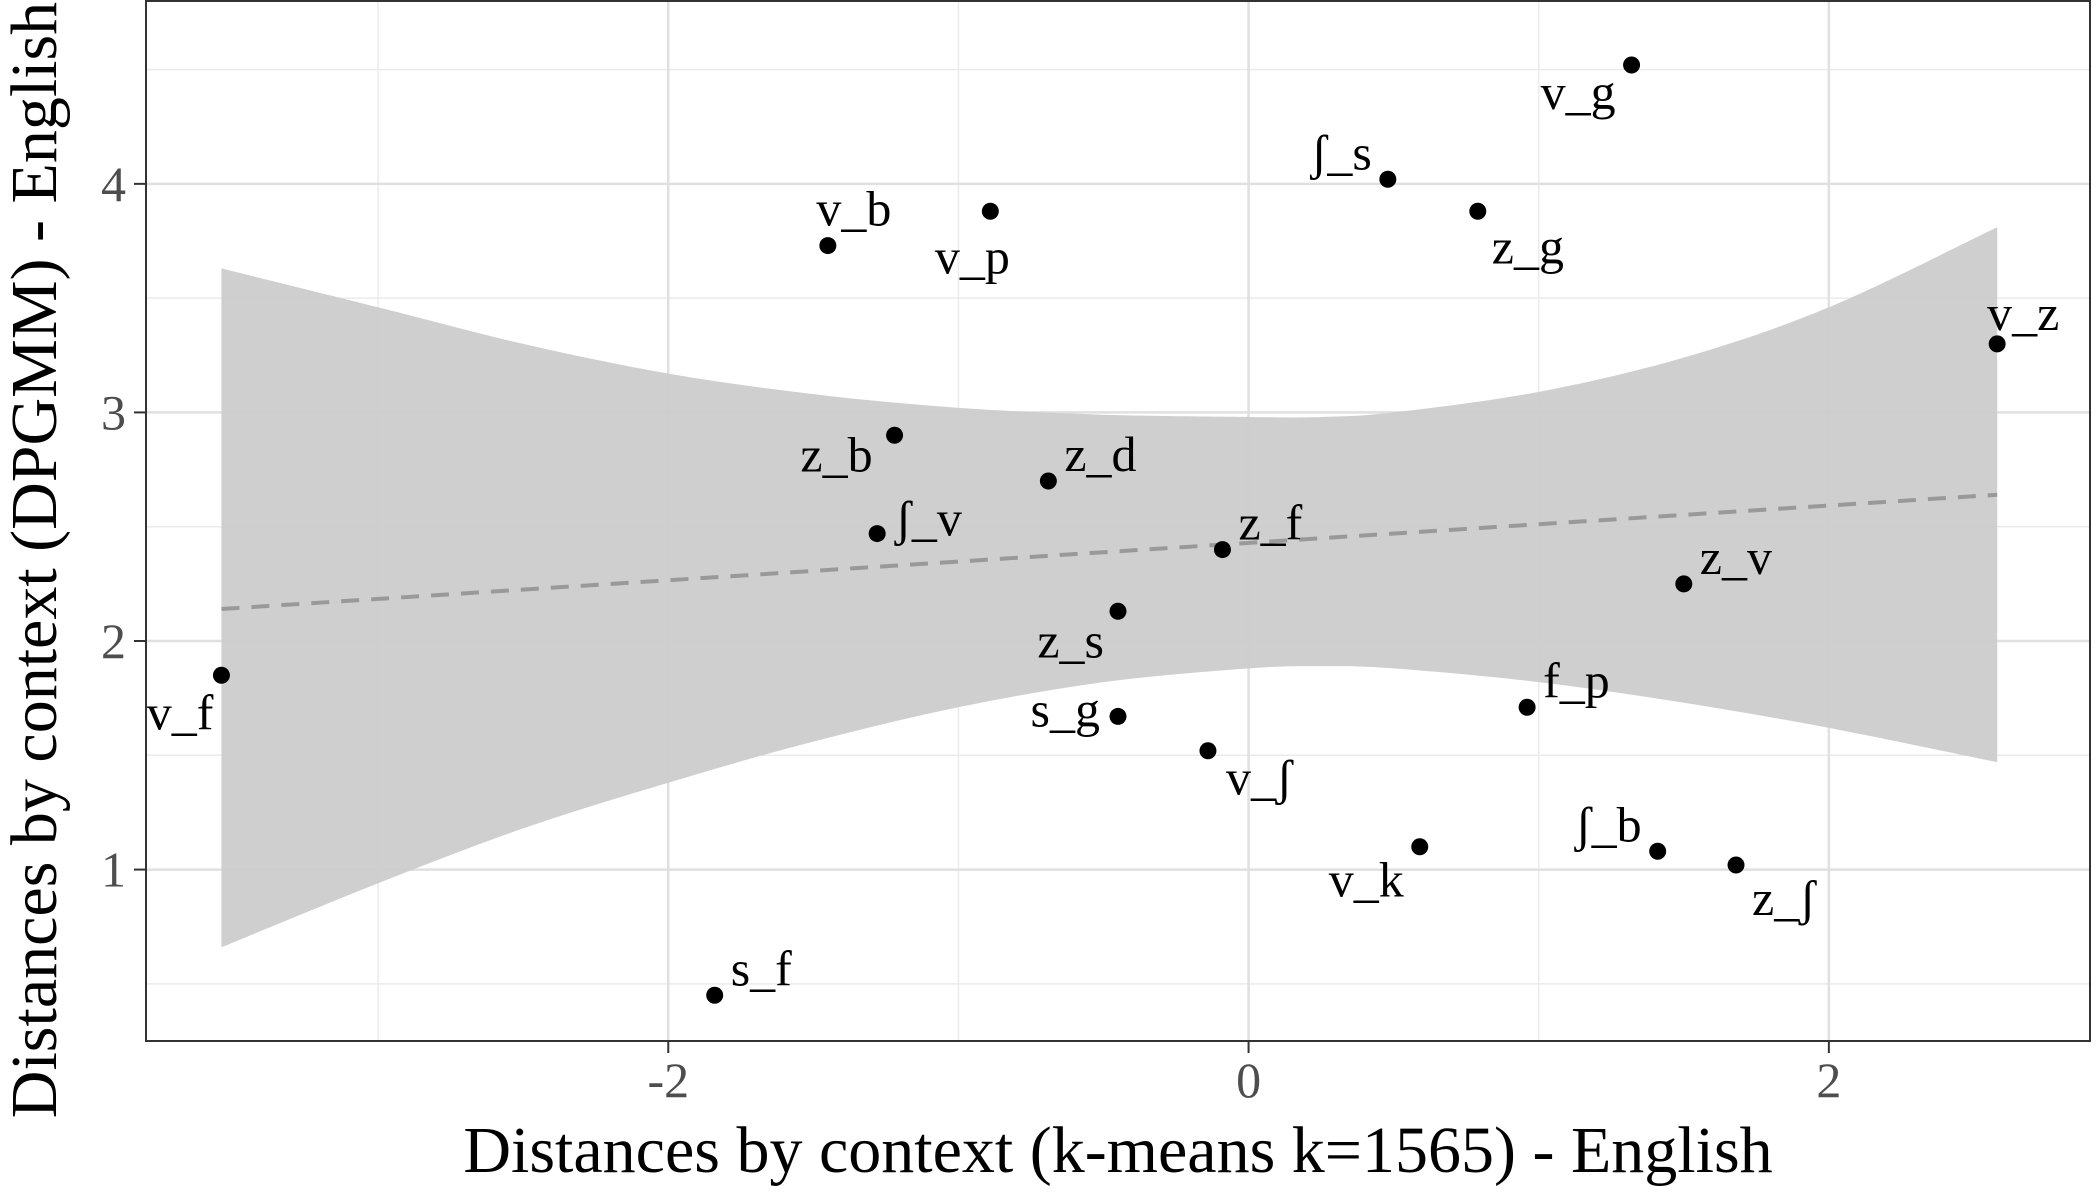 This screenshot has height=1200, width=2100. Describe the element at coordinates (1576, 680) in the screenshot. I see `point-label: f_p` at that location.